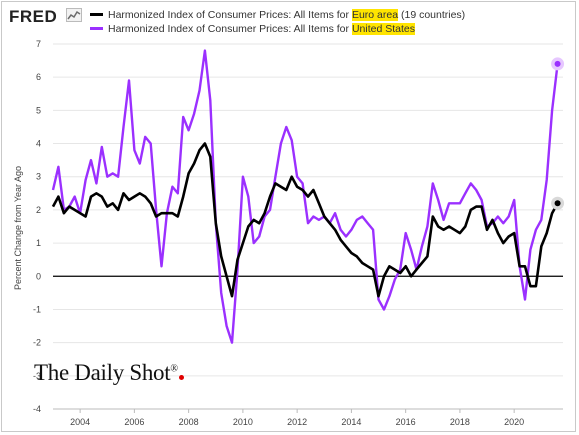  What do you see at coordinates (74, 15) in the screenshot?
I see `line-chart-icon` at bounding box center [74, 15].